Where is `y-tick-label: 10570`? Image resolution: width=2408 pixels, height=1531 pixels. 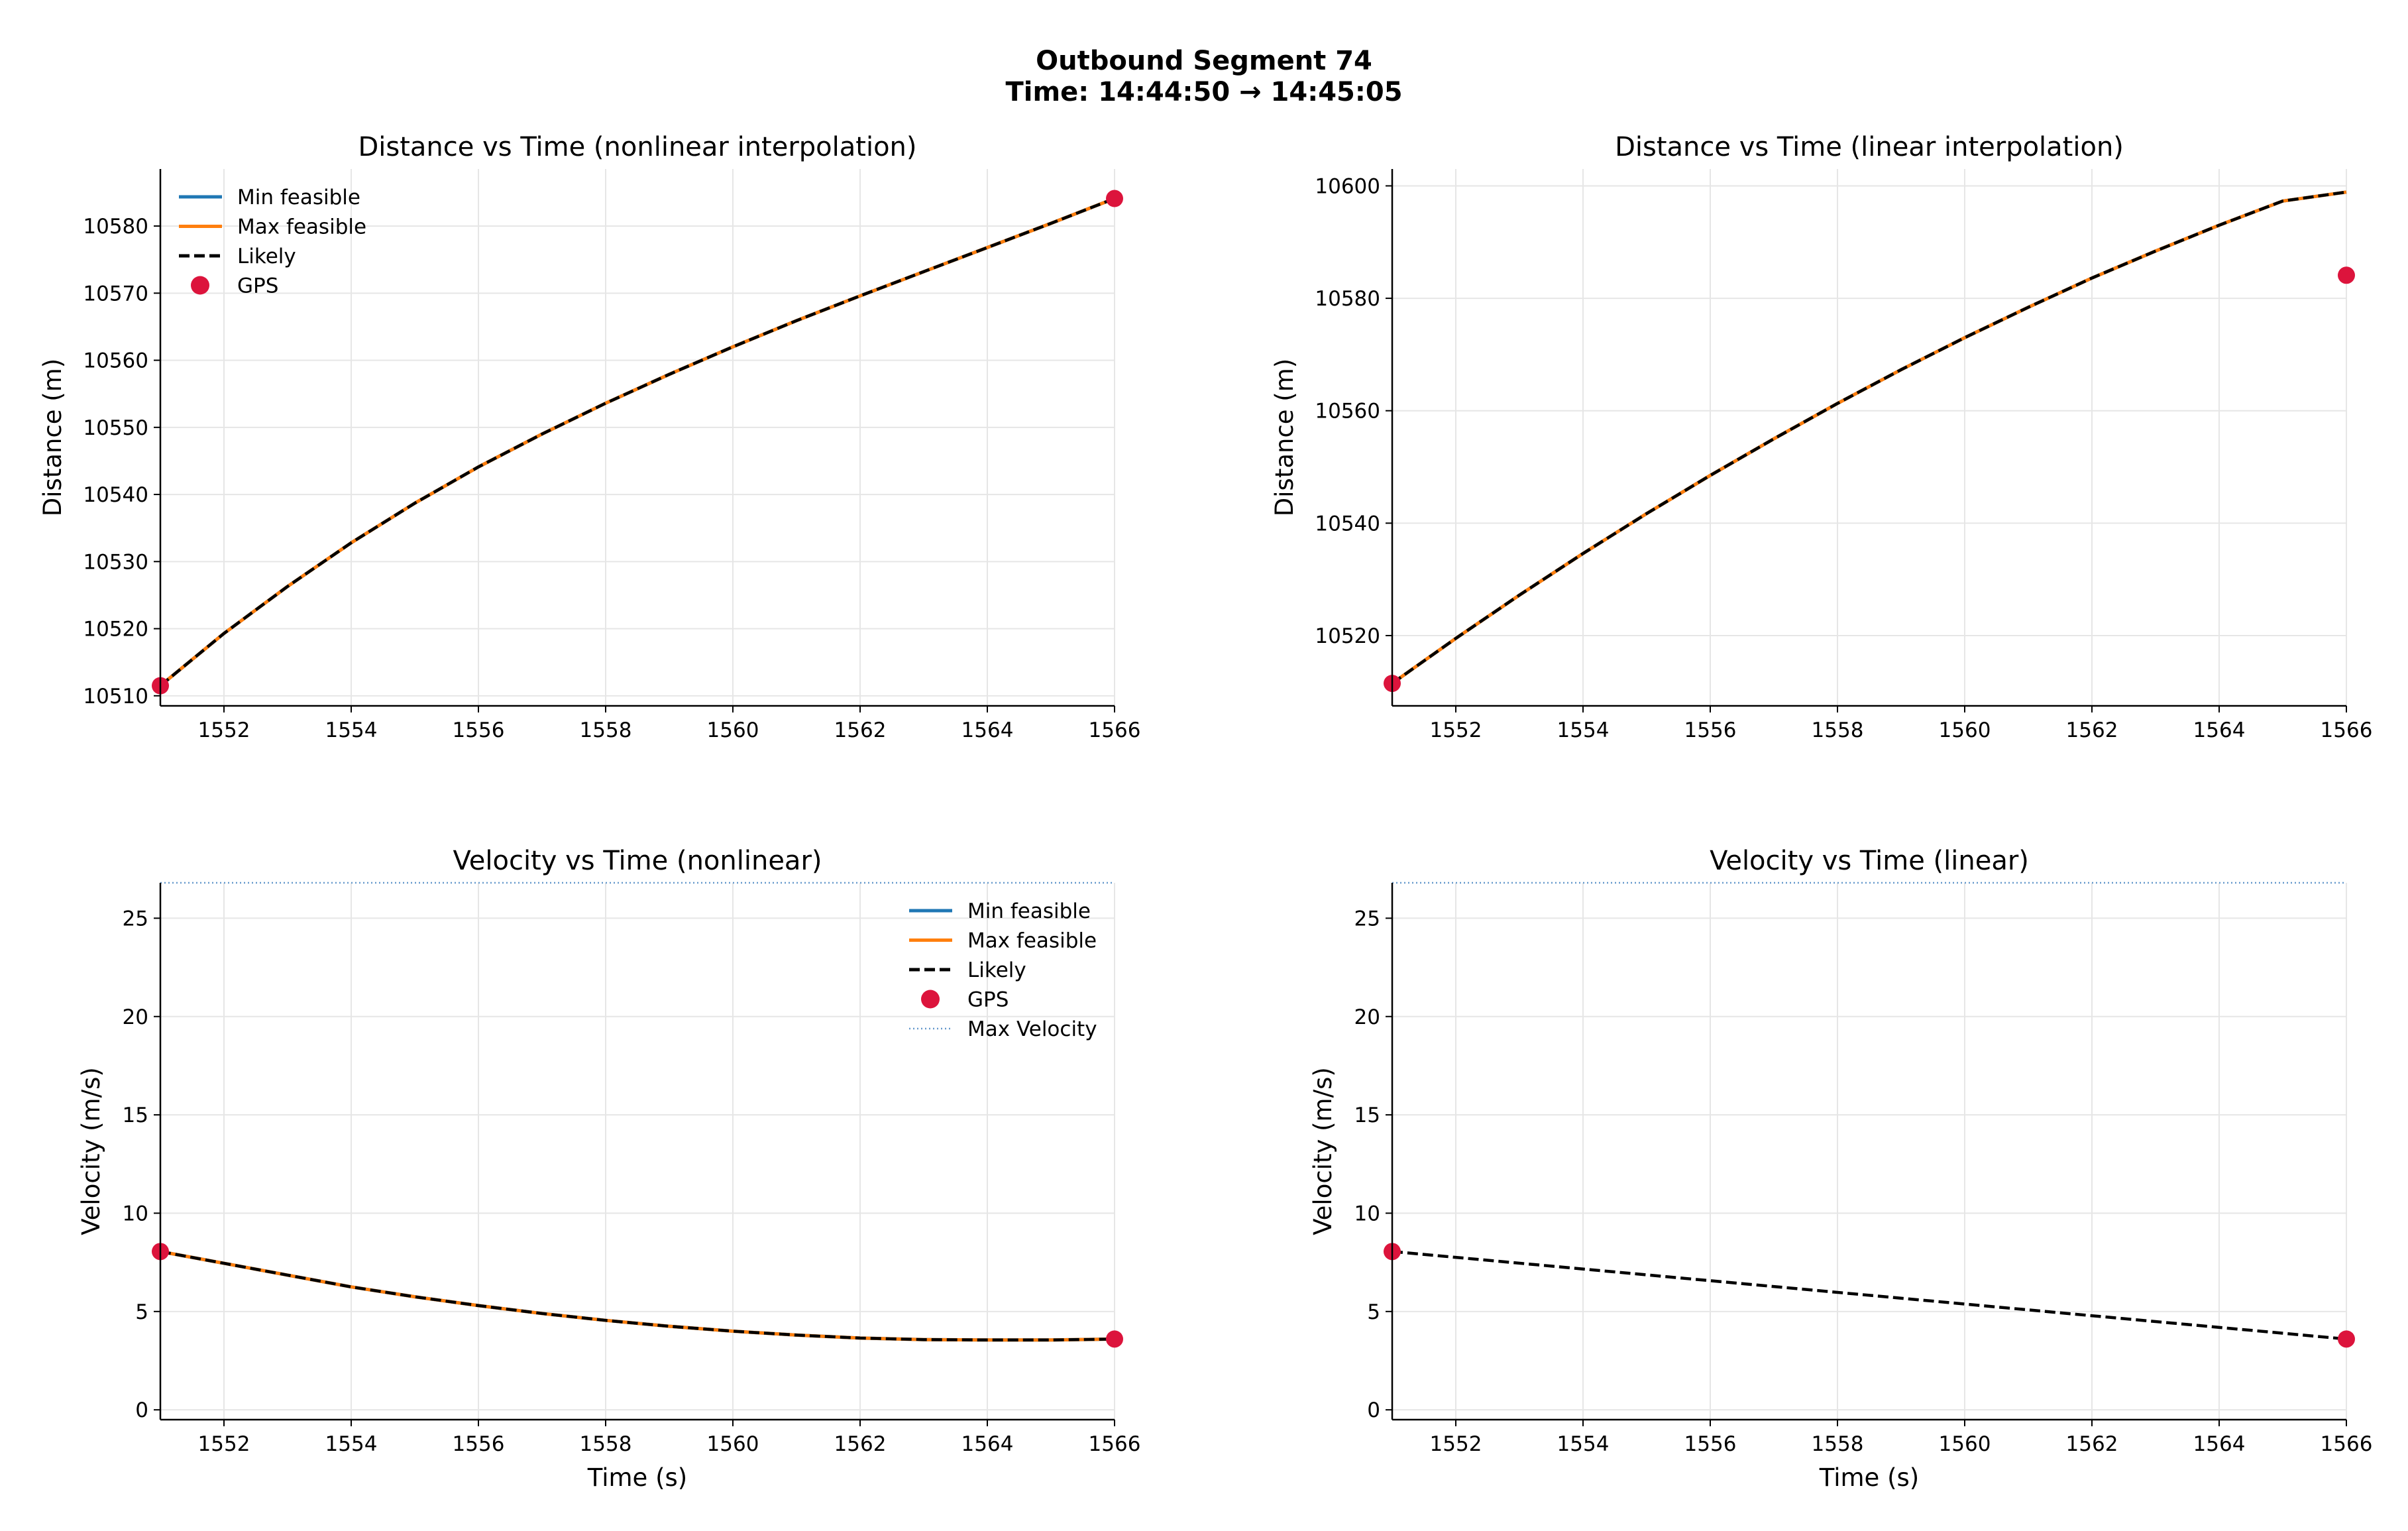 y-tick-label: 10570 is located at coordinates (115, 294).